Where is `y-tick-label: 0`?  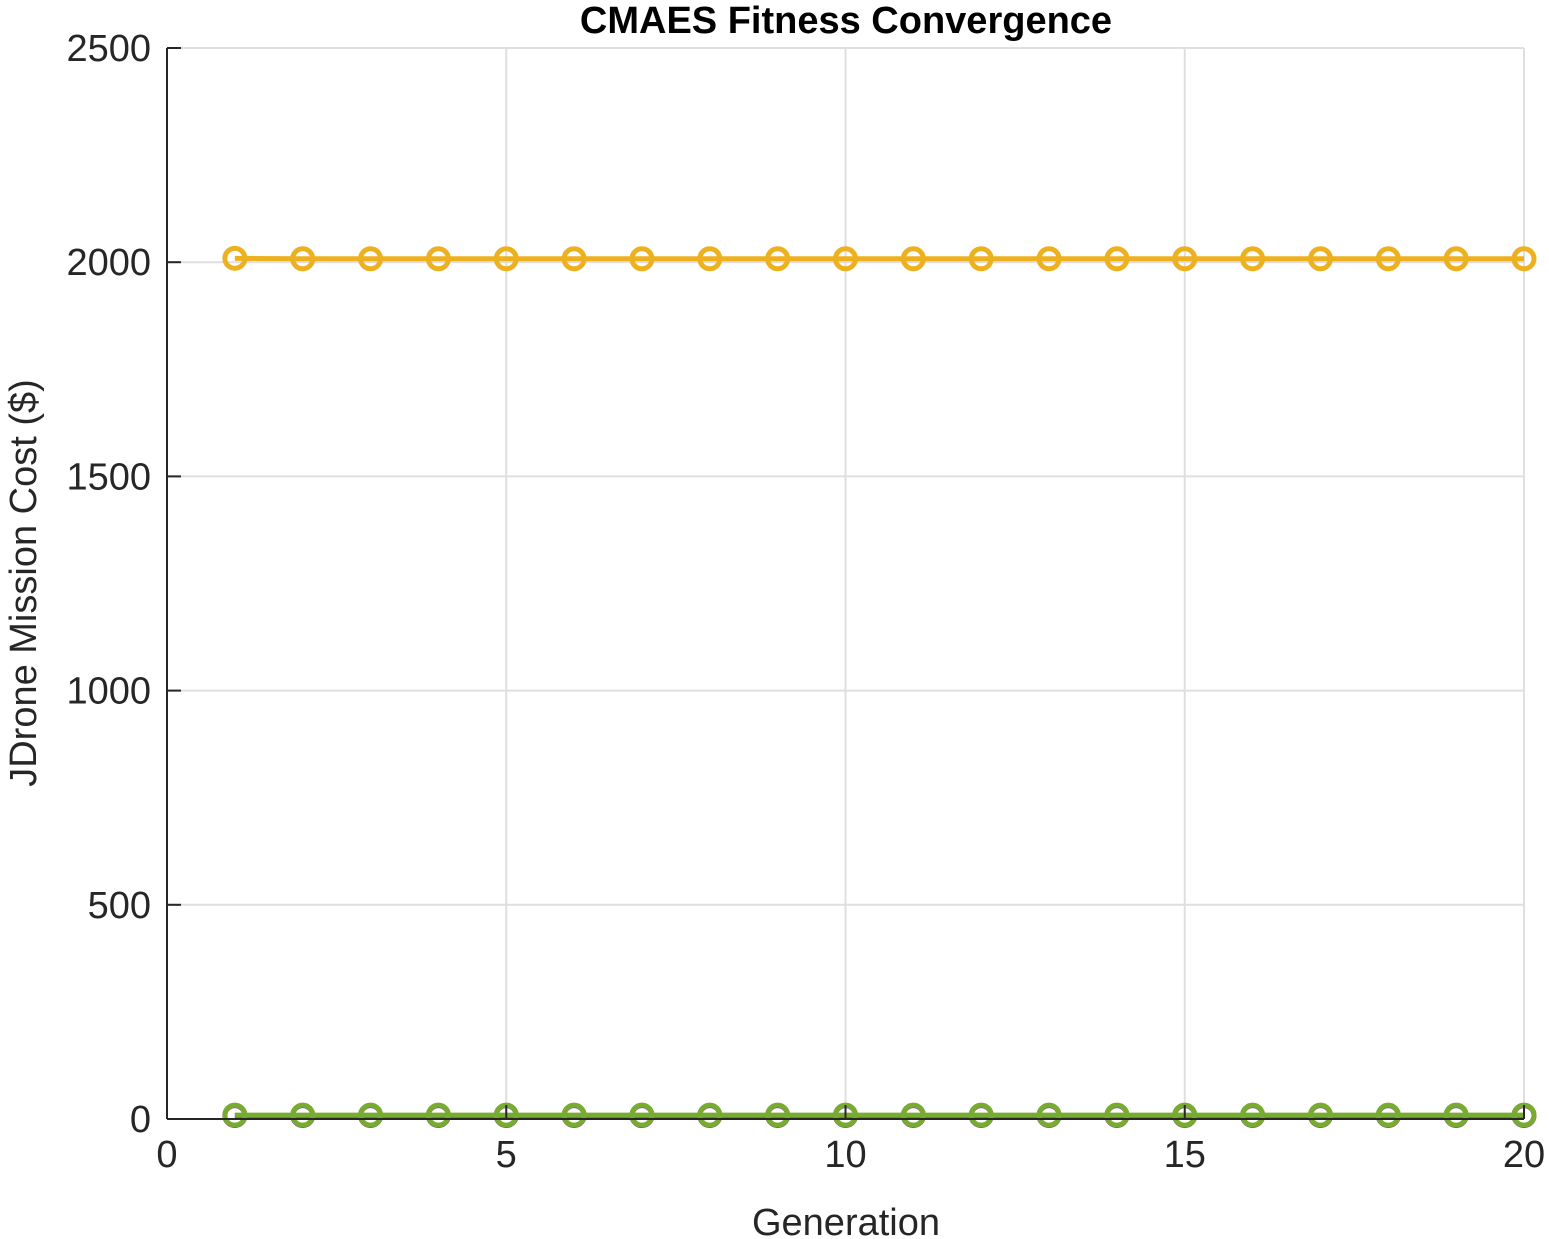
y-tick-label: 0 is located at coordinates (140, 1120).